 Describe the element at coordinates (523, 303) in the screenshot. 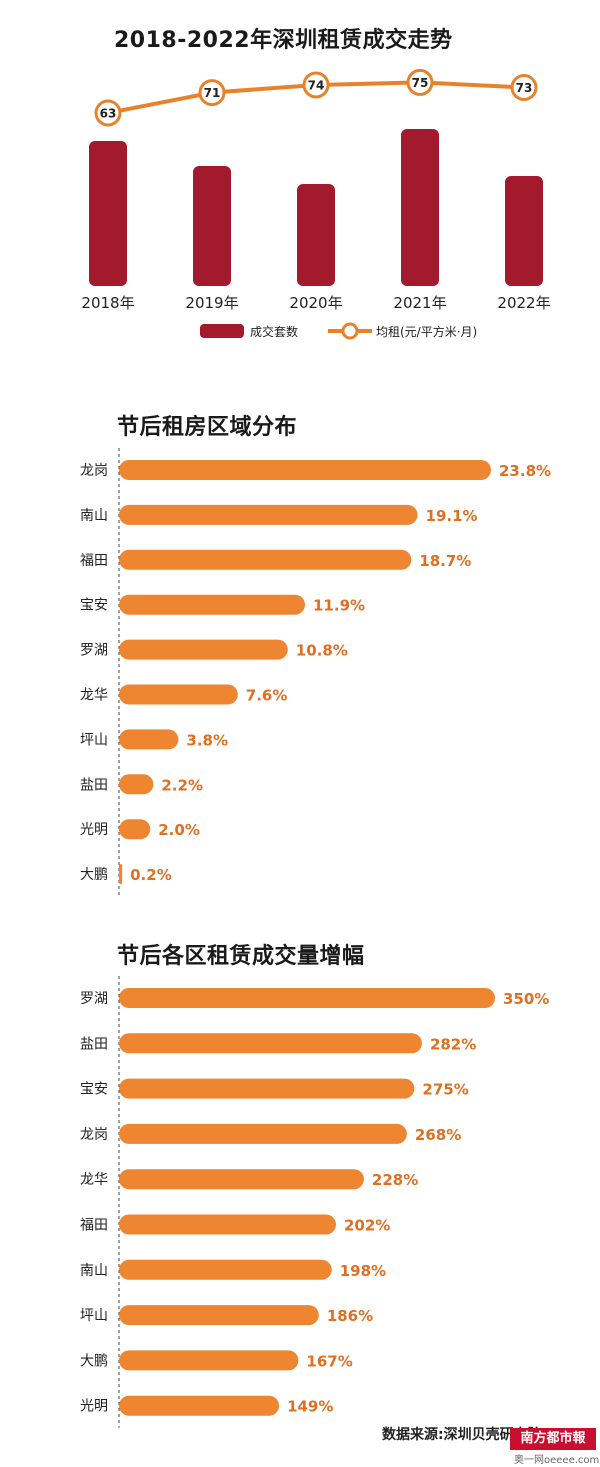

I see `x-tick-label: 2022年` at that location.